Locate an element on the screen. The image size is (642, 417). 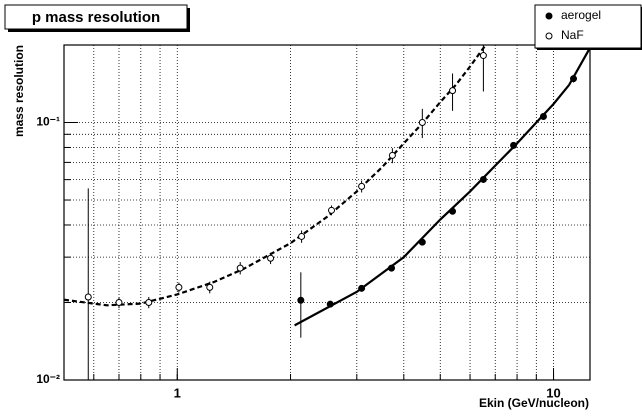
chart-title: p mass resolution is located at coordinates (96, 17).